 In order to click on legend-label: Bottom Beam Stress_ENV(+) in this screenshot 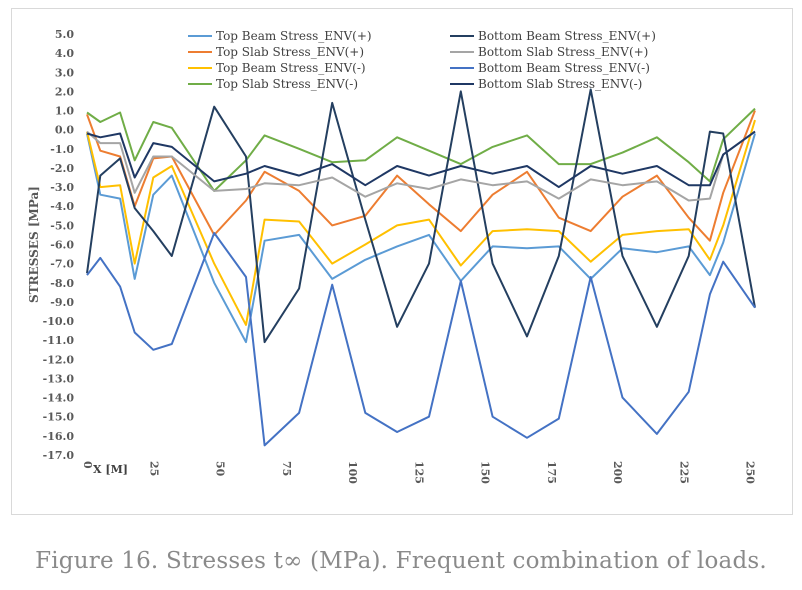, I will do `click(567, 36)`.